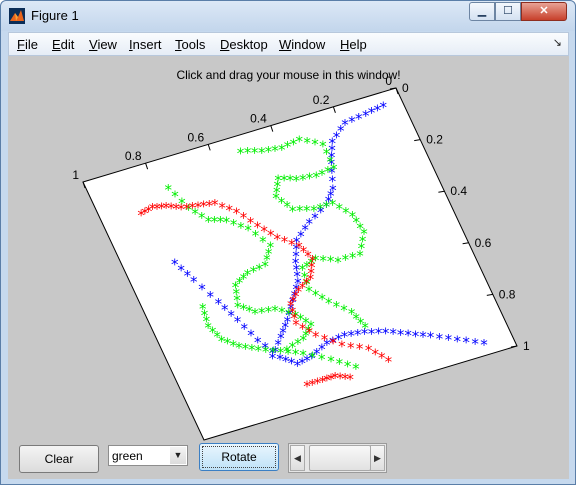  Describe the element at coordinates (178, 455) in the screenshot. I see `dropdown-arrow-icon: ▼` at that location.